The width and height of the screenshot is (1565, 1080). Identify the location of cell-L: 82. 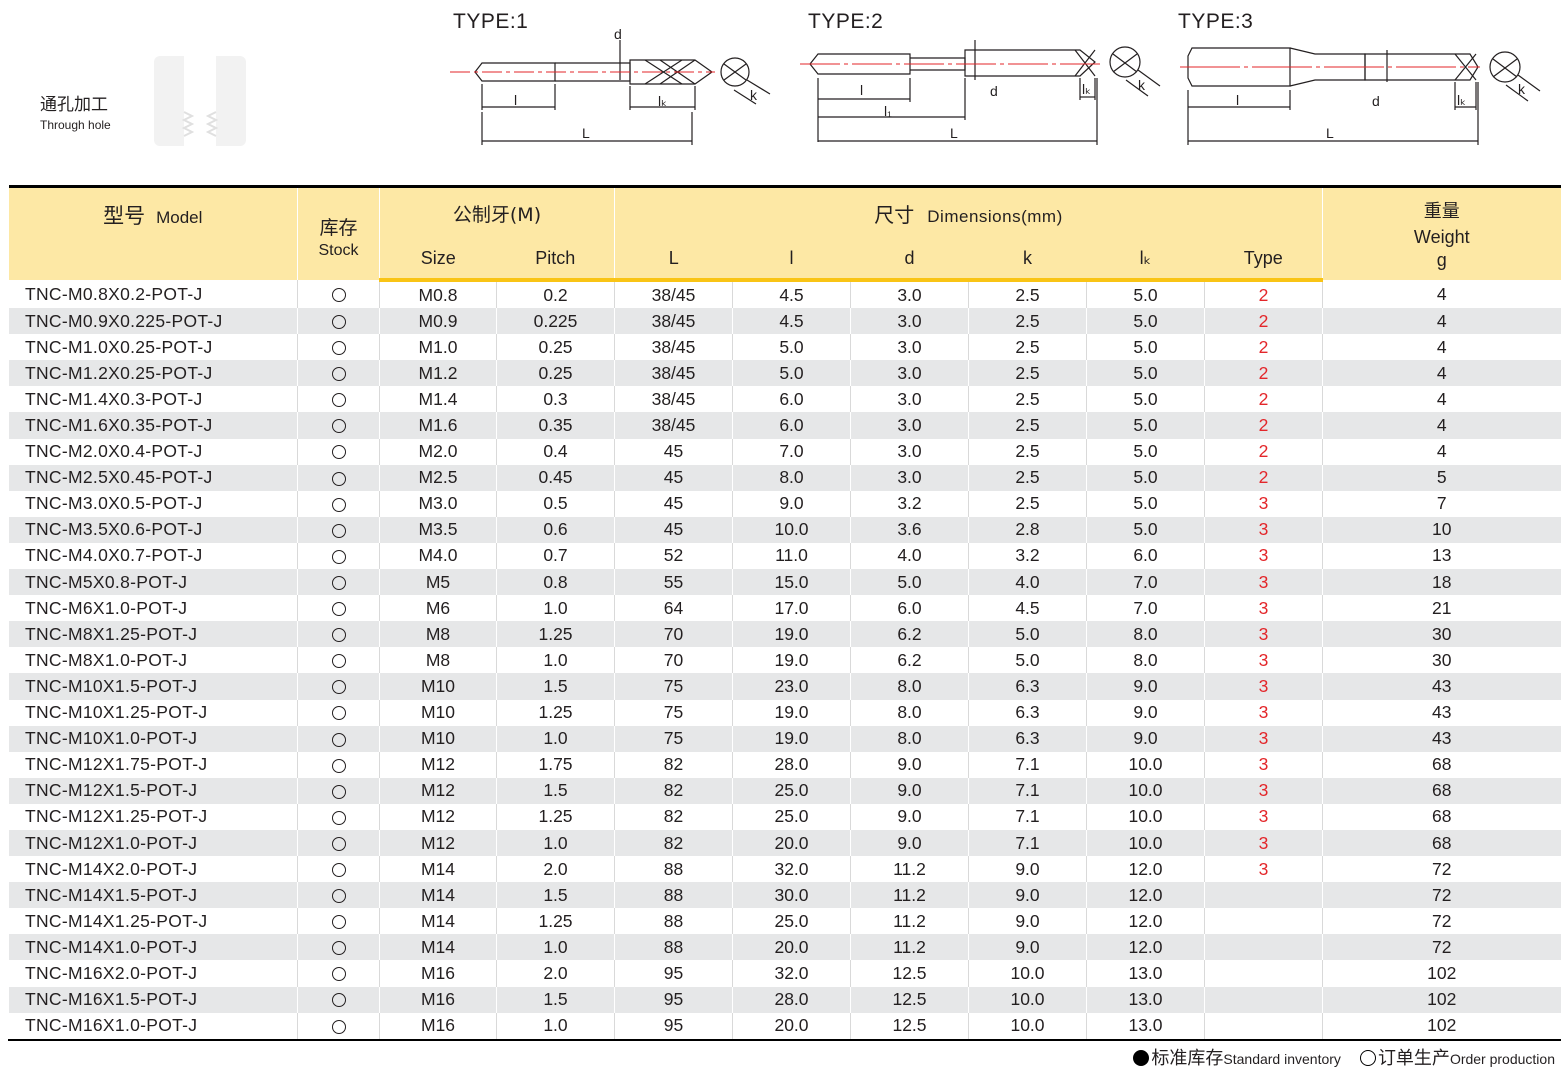
(673, 764).